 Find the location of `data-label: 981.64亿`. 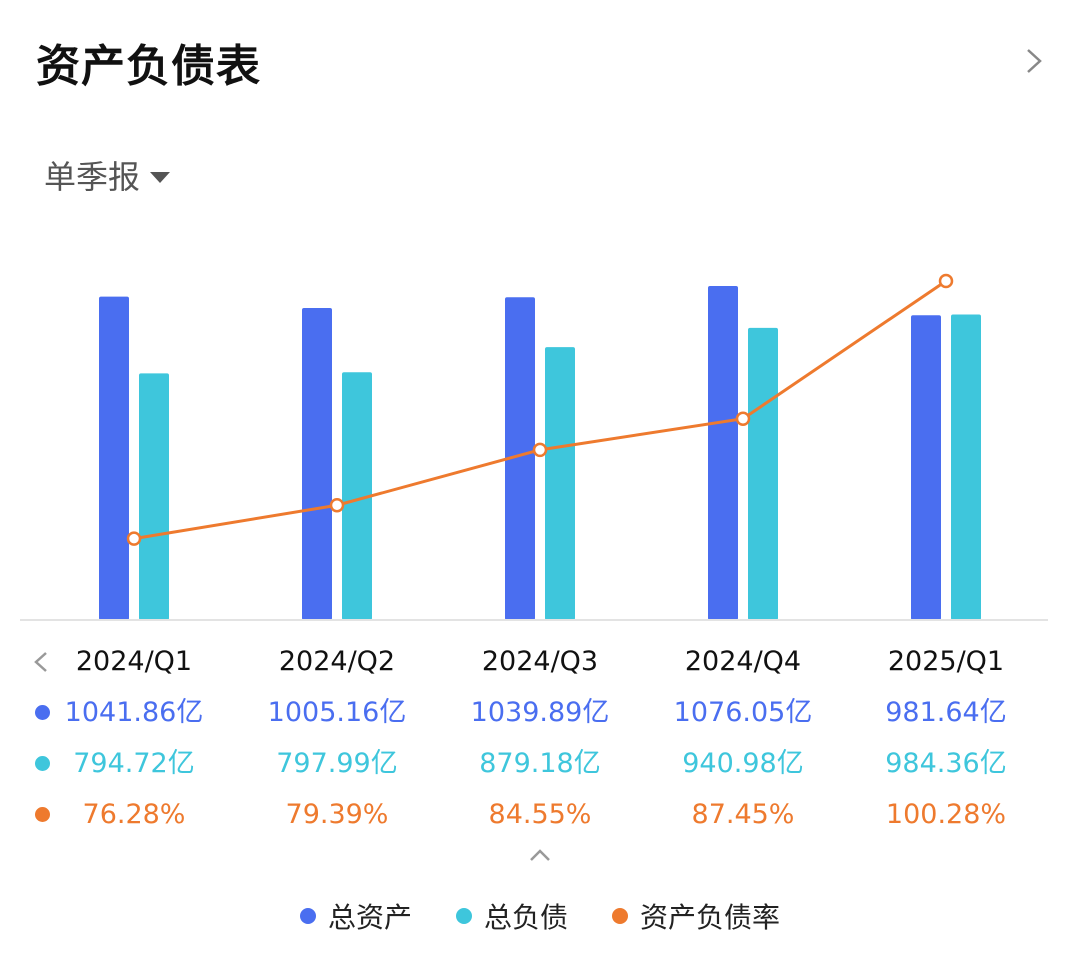

data-label: 981.64亿 is located at coordinates (946, 712).